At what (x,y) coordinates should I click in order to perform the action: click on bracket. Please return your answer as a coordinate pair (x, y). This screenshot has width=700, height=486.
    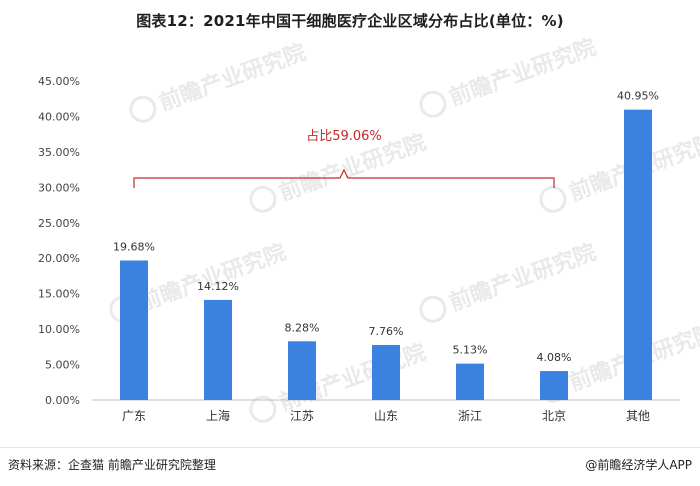
    Looking at the image, I should click on (344, 178).